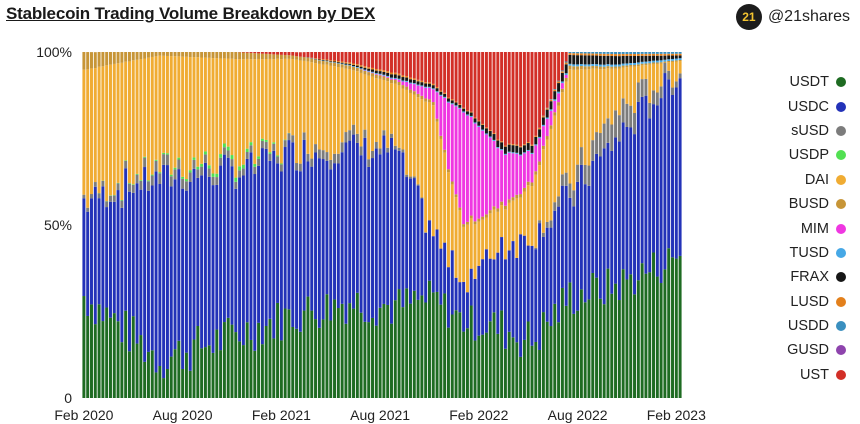 The image size is (860, 424). What do you see at coordinates (58, 225) in the screenshot?
I see `y-tick-label: 50%` at bounding box center [58, 225].